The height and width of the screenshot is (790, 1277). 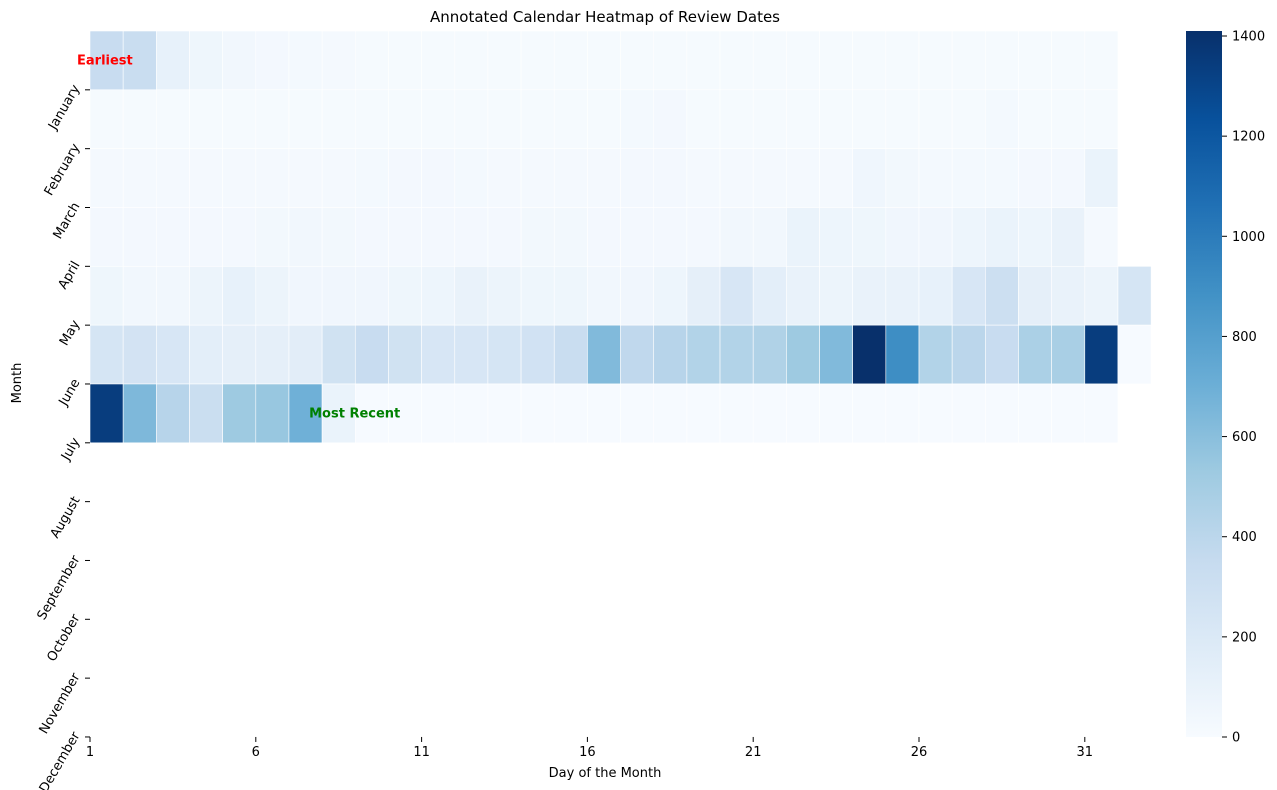 I want to click on colorbar-ticks: 0 200 400 600 800 1000 1200 1400, so click(x=1243, y=388).